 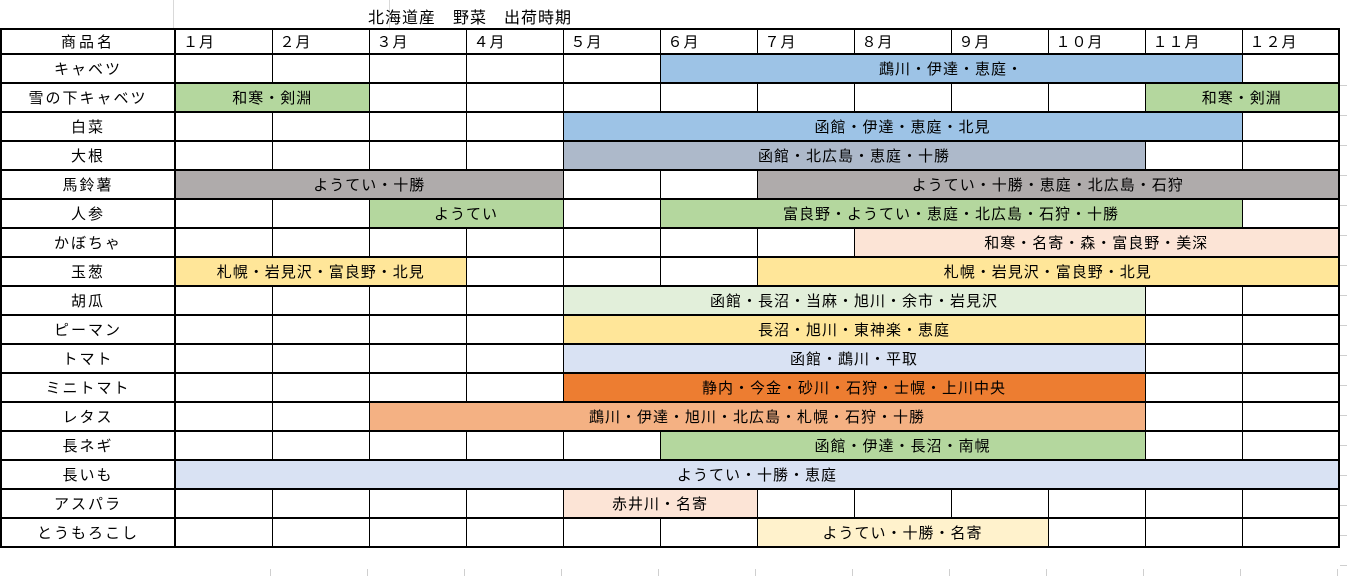 What do you see at coordinates (902, 41) in the screenshot?
I see `column-header-month-8: ８月` at bounding box center [902, 41].